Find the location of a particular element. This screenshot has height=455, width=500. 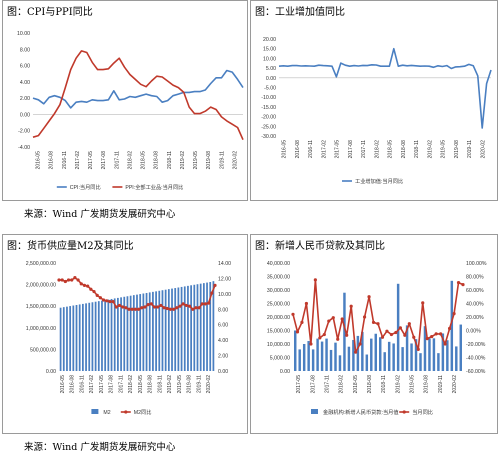

x-tick-label: 2019-05 is located at coordinates (412, 384).